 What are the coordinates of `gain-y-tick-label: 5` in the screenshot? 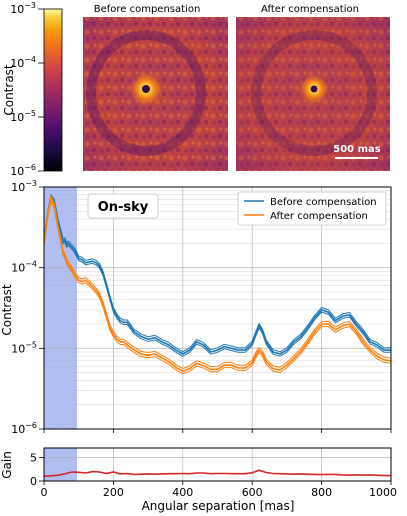 It's located at (33, 457).